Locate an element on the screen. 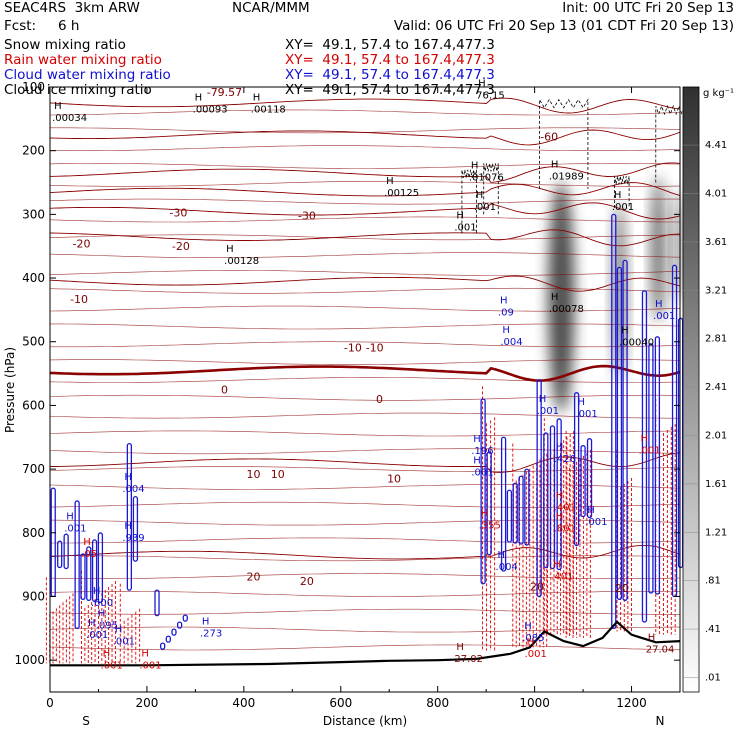 The height and width of the screenshot is (740, 740). maximum-marker: H.401 is located at coordinates (562, 570).